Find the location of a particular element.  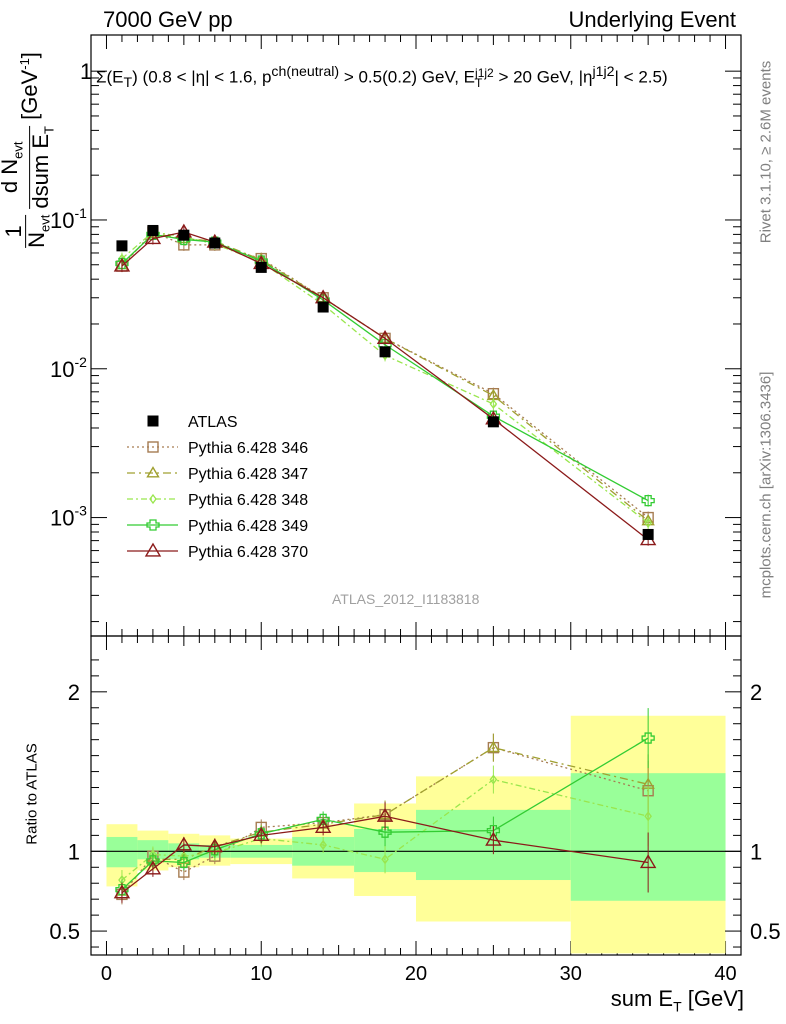

x-axis-label: sum ET [GeV] is located at coordinates (677, 1000).